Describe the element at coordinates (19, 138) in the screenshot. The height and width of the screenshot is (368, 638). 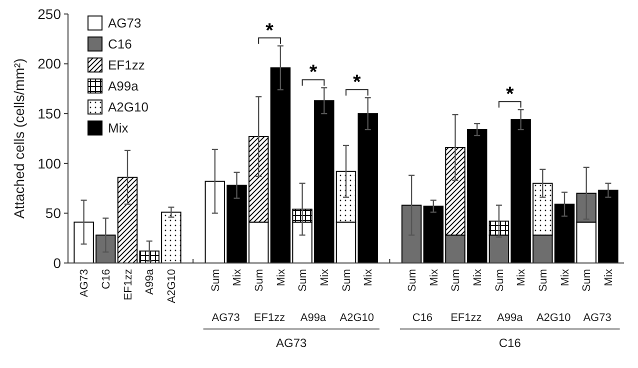
I see `y-axis-title: Attached cells (cells/mm²)` at that location.